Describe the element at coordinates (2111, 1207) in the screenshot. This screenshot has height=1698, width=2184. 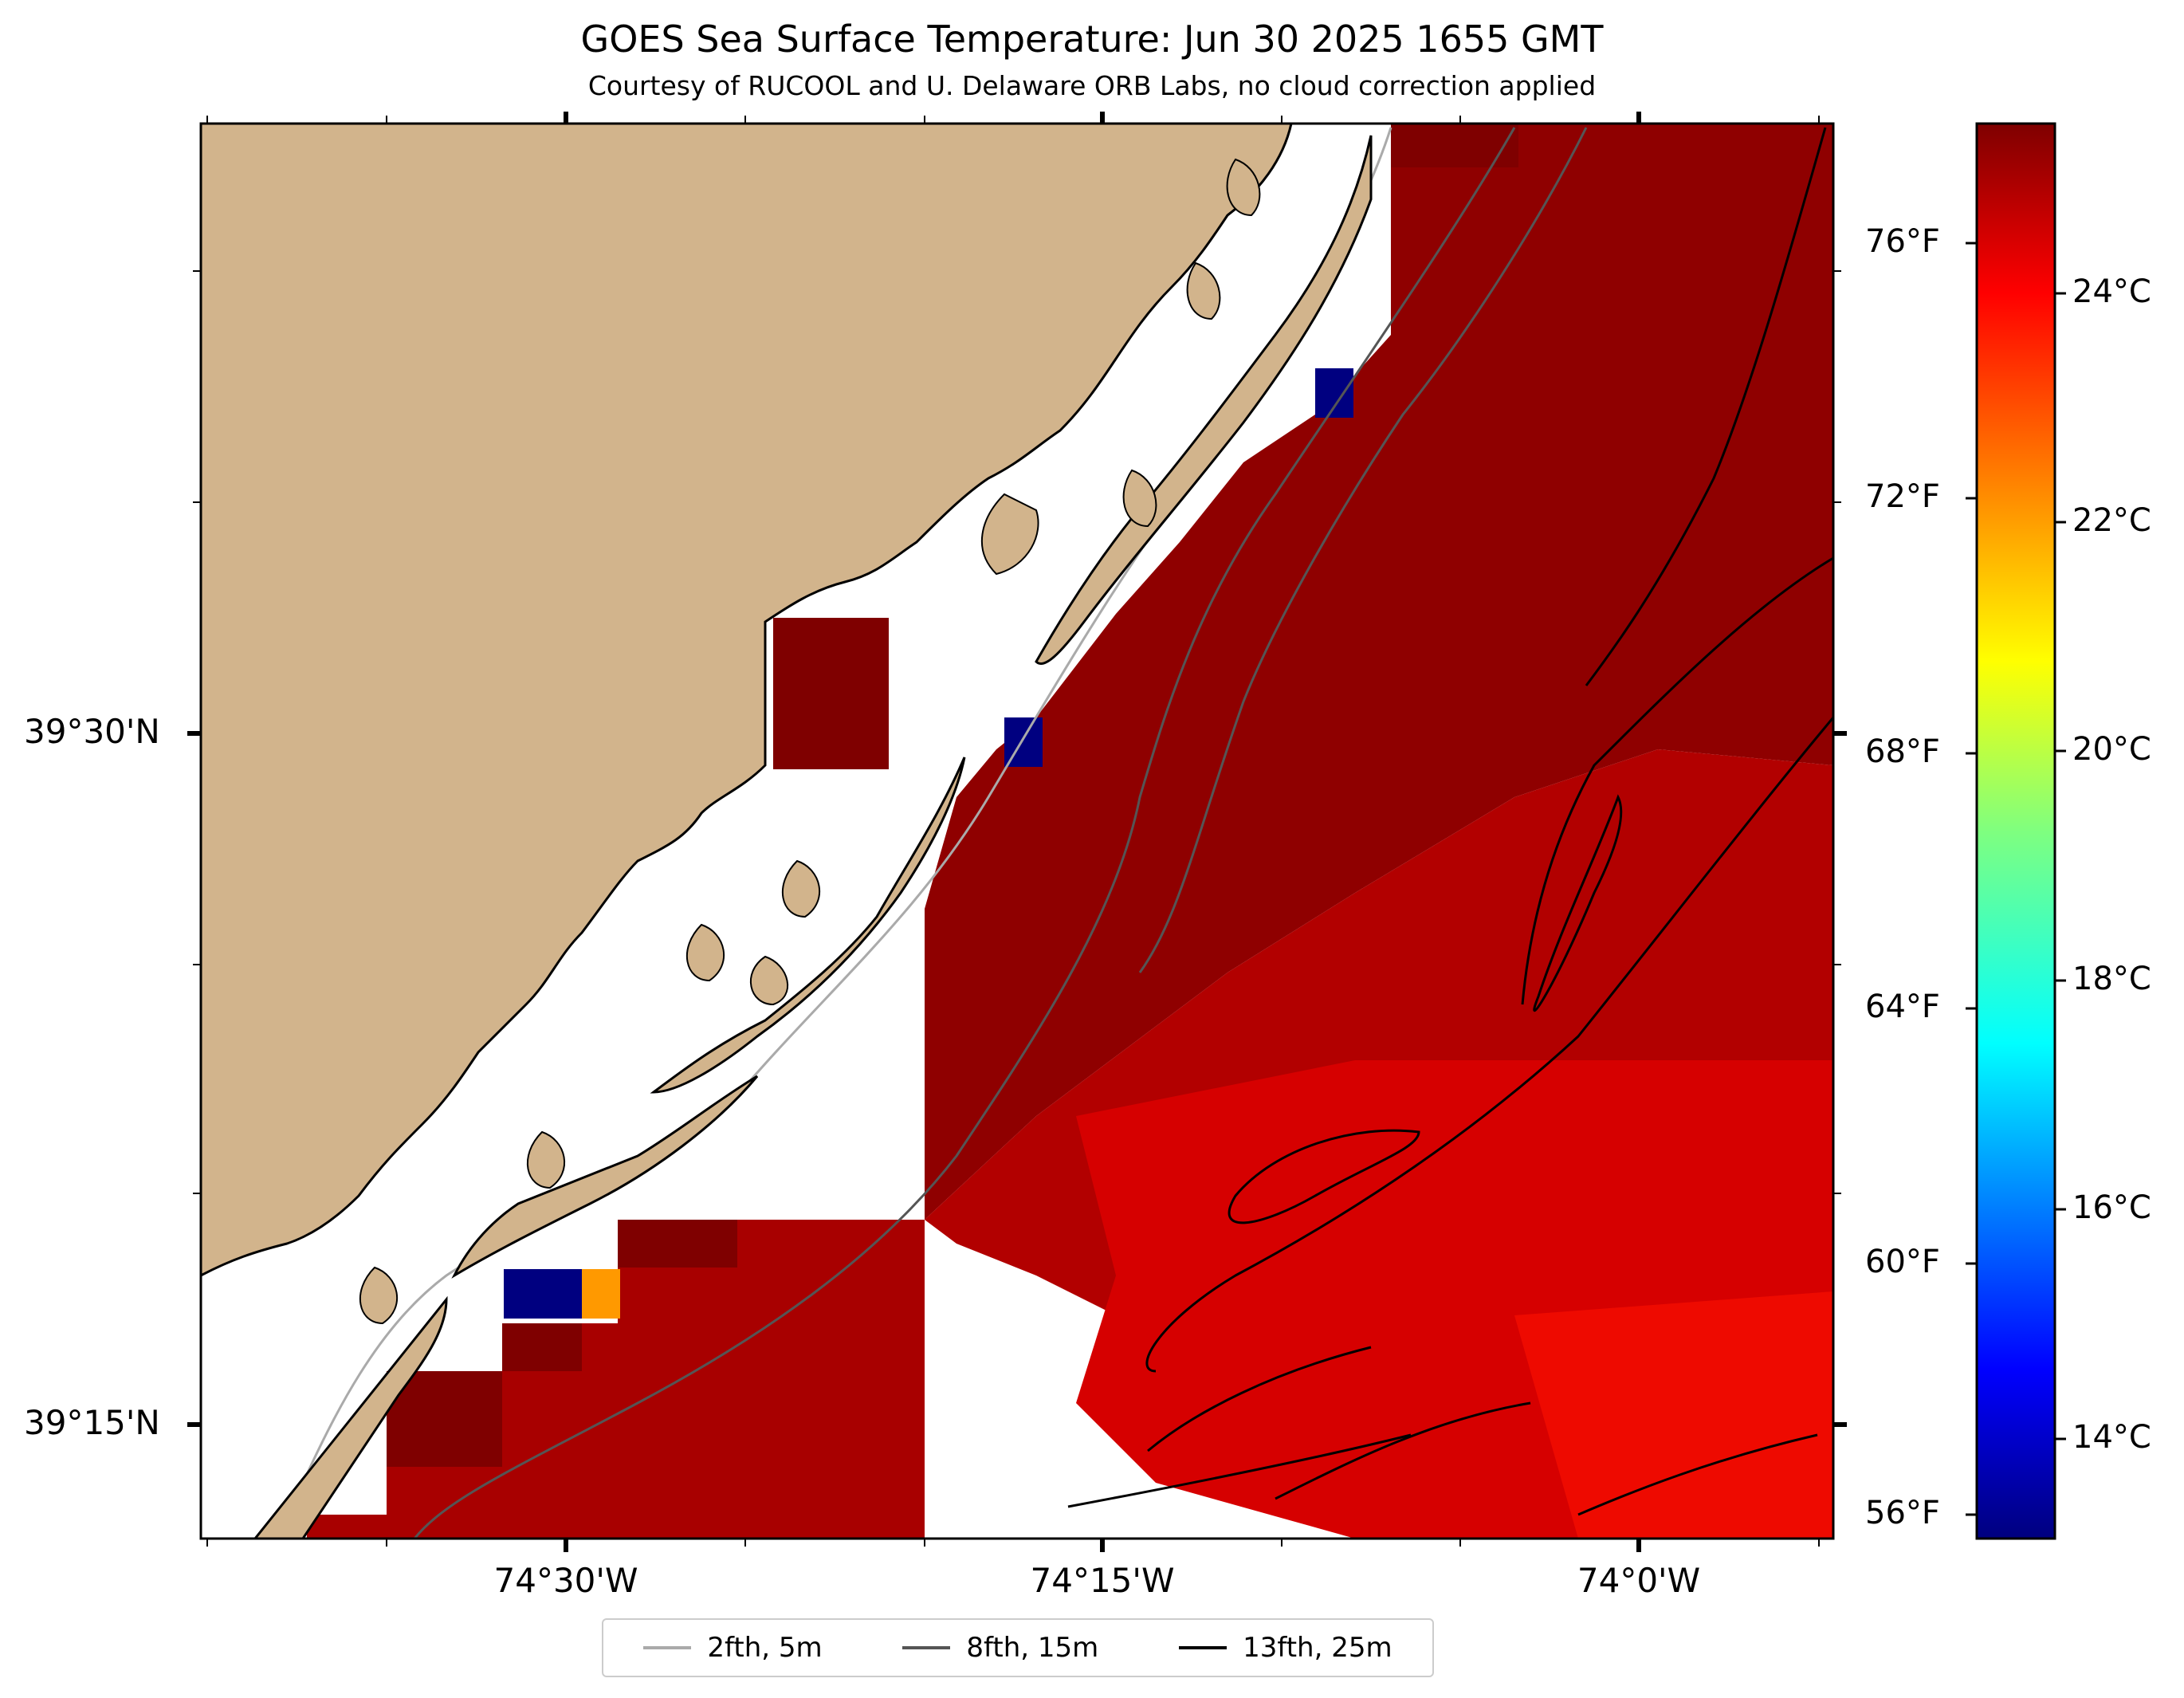
I see `colorbar-c-label: 16°C` at that location.